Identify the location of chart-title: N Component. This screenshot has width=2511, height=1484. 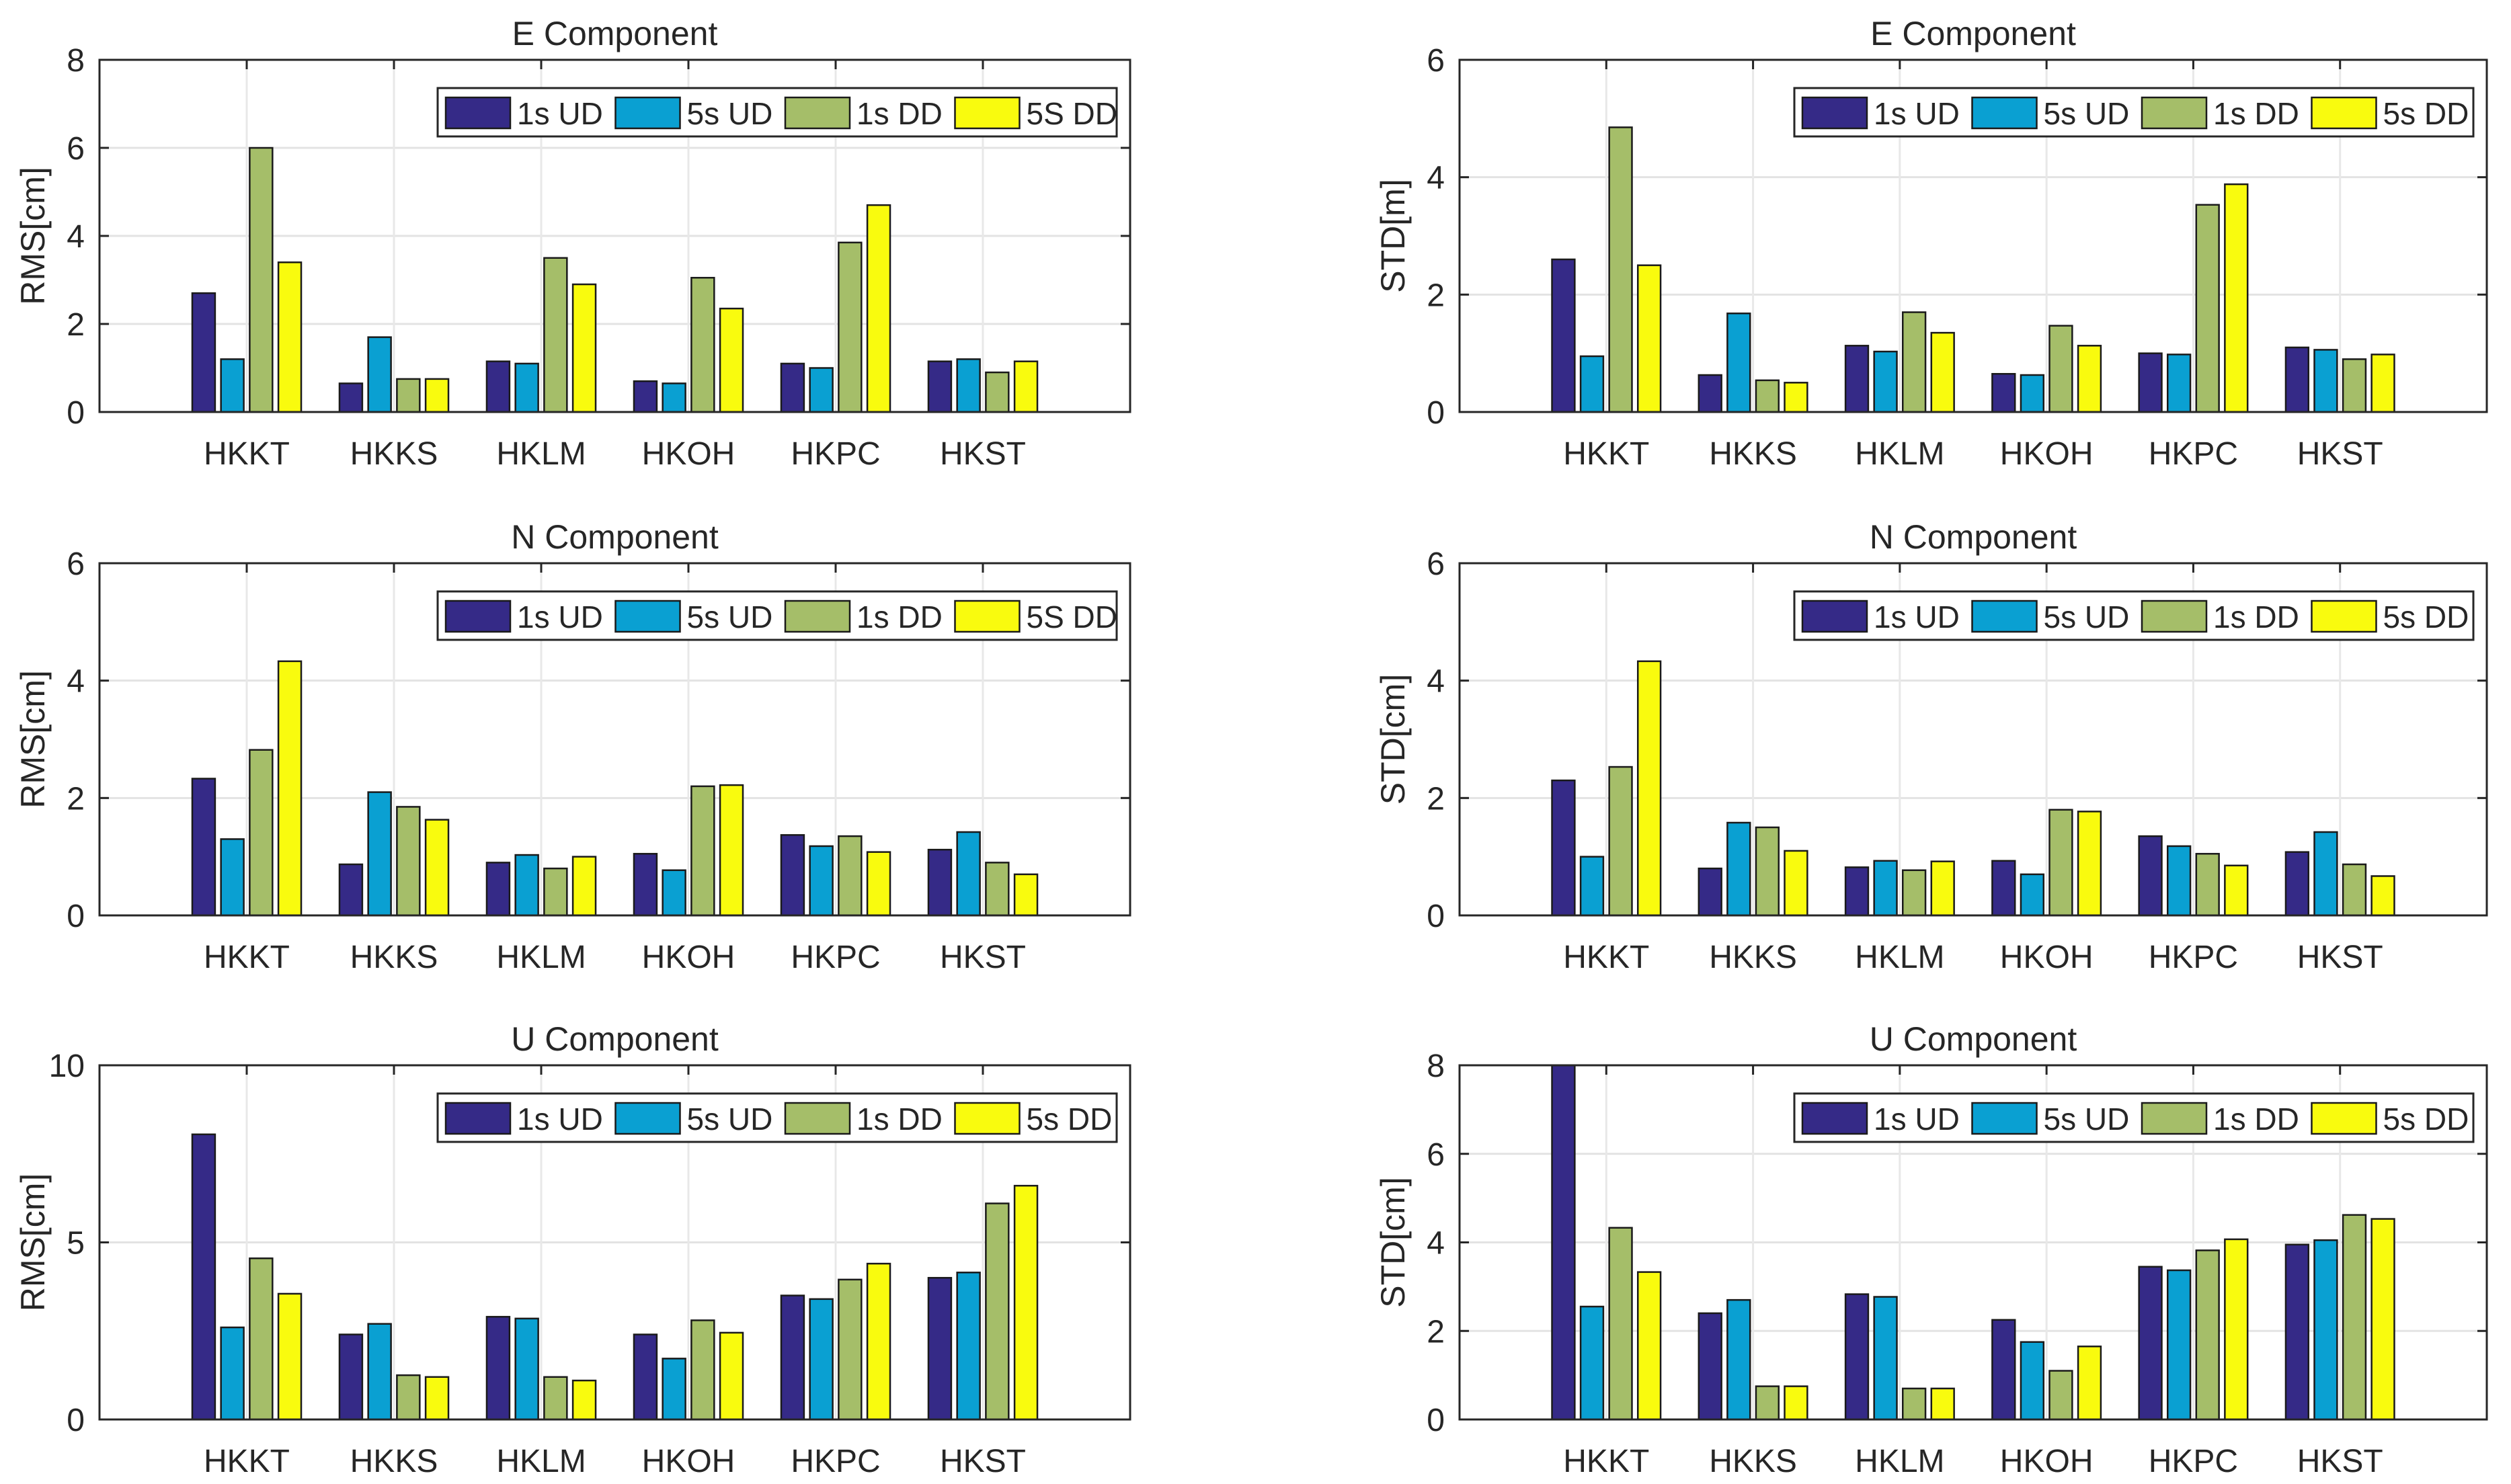
(615, 537).